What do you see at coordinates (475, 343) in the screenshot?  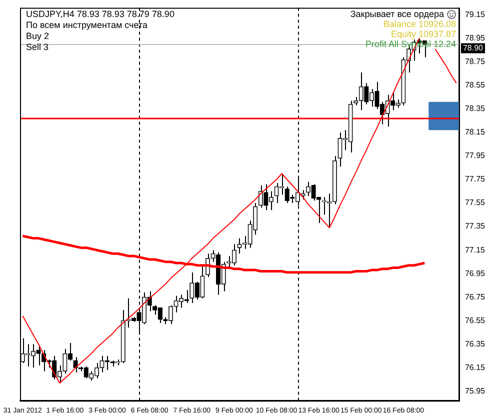 I see `y-tick-label: 76.35` at bounding box center [475, 343].